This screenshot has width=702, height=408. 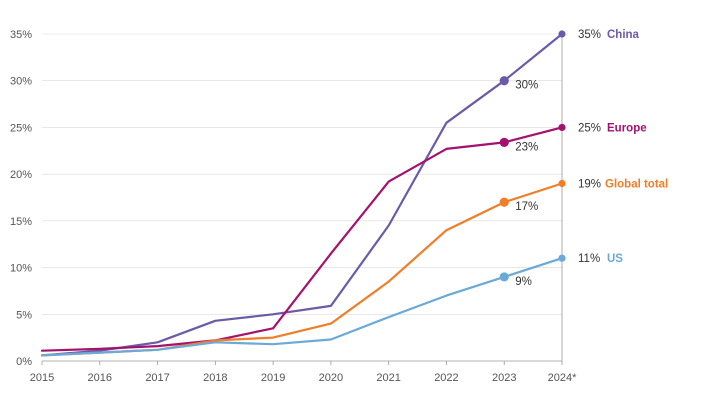 What do you see at coordinates (24, 362) in the screenshot?
I see `y-tick-label: 0%` at bounding box center [24, 362].